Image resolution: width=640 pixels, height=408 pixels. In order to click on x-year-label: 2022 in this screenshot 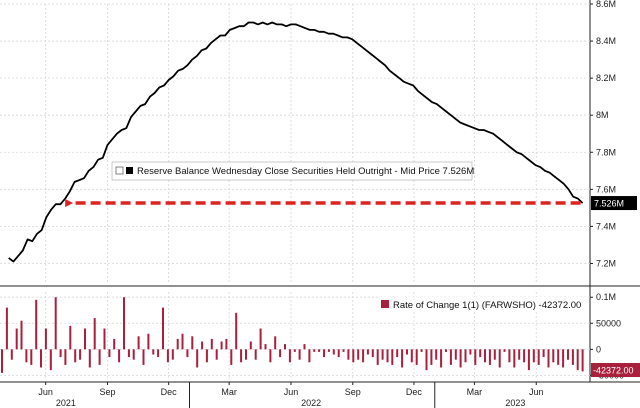, I will do `click(311, 403)`.